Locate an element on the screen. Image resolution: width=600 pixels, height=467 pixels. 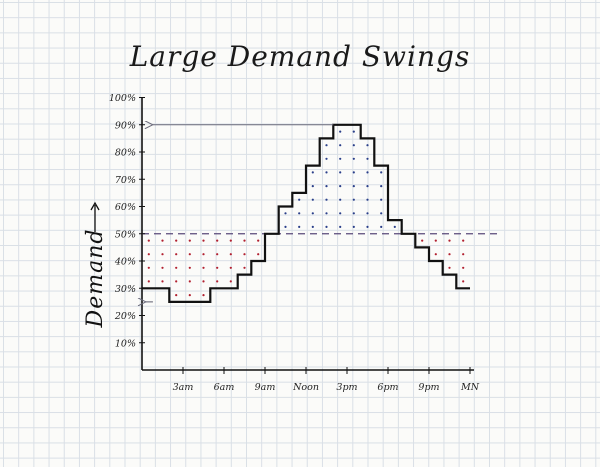
x-tick-labels: 3am 6am 9am Noon 3pm 6pm 9pm MN is located at coordinates (326, 380).